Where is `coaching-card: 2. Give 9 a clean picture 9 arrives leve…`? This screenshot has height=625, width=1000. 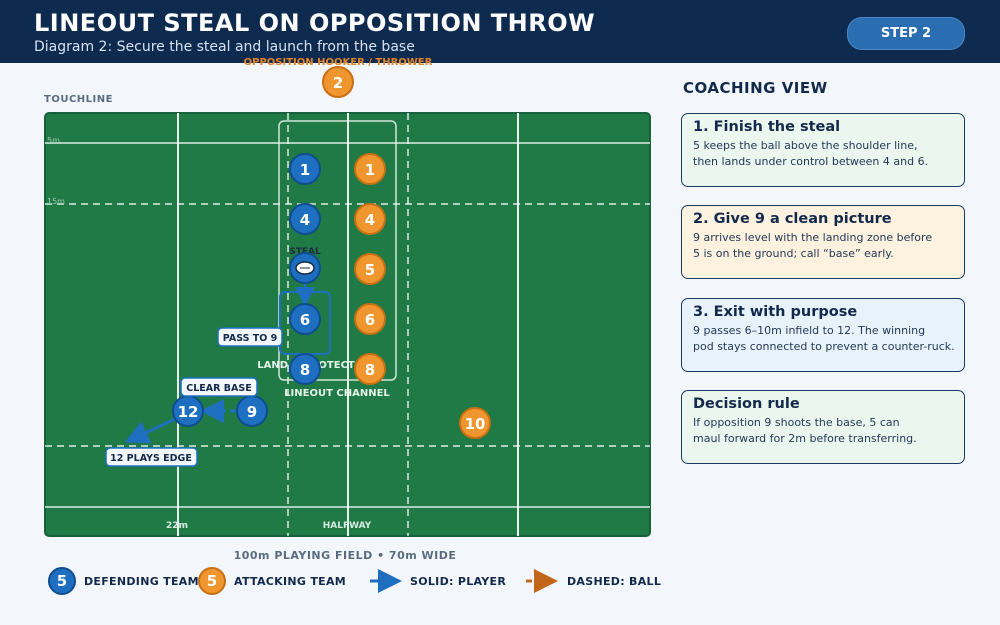
coaching-card: 2. Give 9 a clean picture 9 arrives leve… is located at coordinates (823, 242).